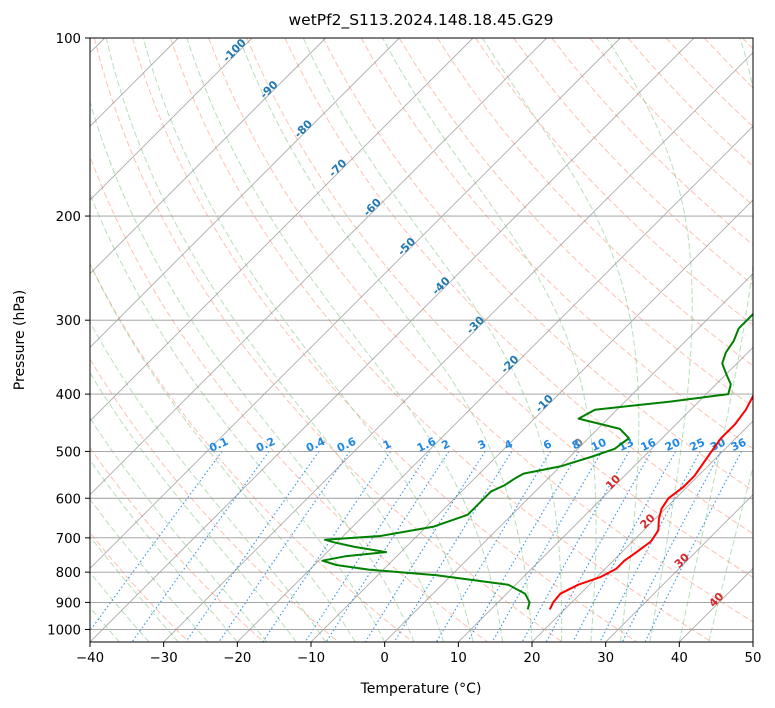  Describe the element at coordinates (68, 335) in the screenshot. I see `y-axis: 100 200 300 400 500 600 700 800 900 1000` at that location.